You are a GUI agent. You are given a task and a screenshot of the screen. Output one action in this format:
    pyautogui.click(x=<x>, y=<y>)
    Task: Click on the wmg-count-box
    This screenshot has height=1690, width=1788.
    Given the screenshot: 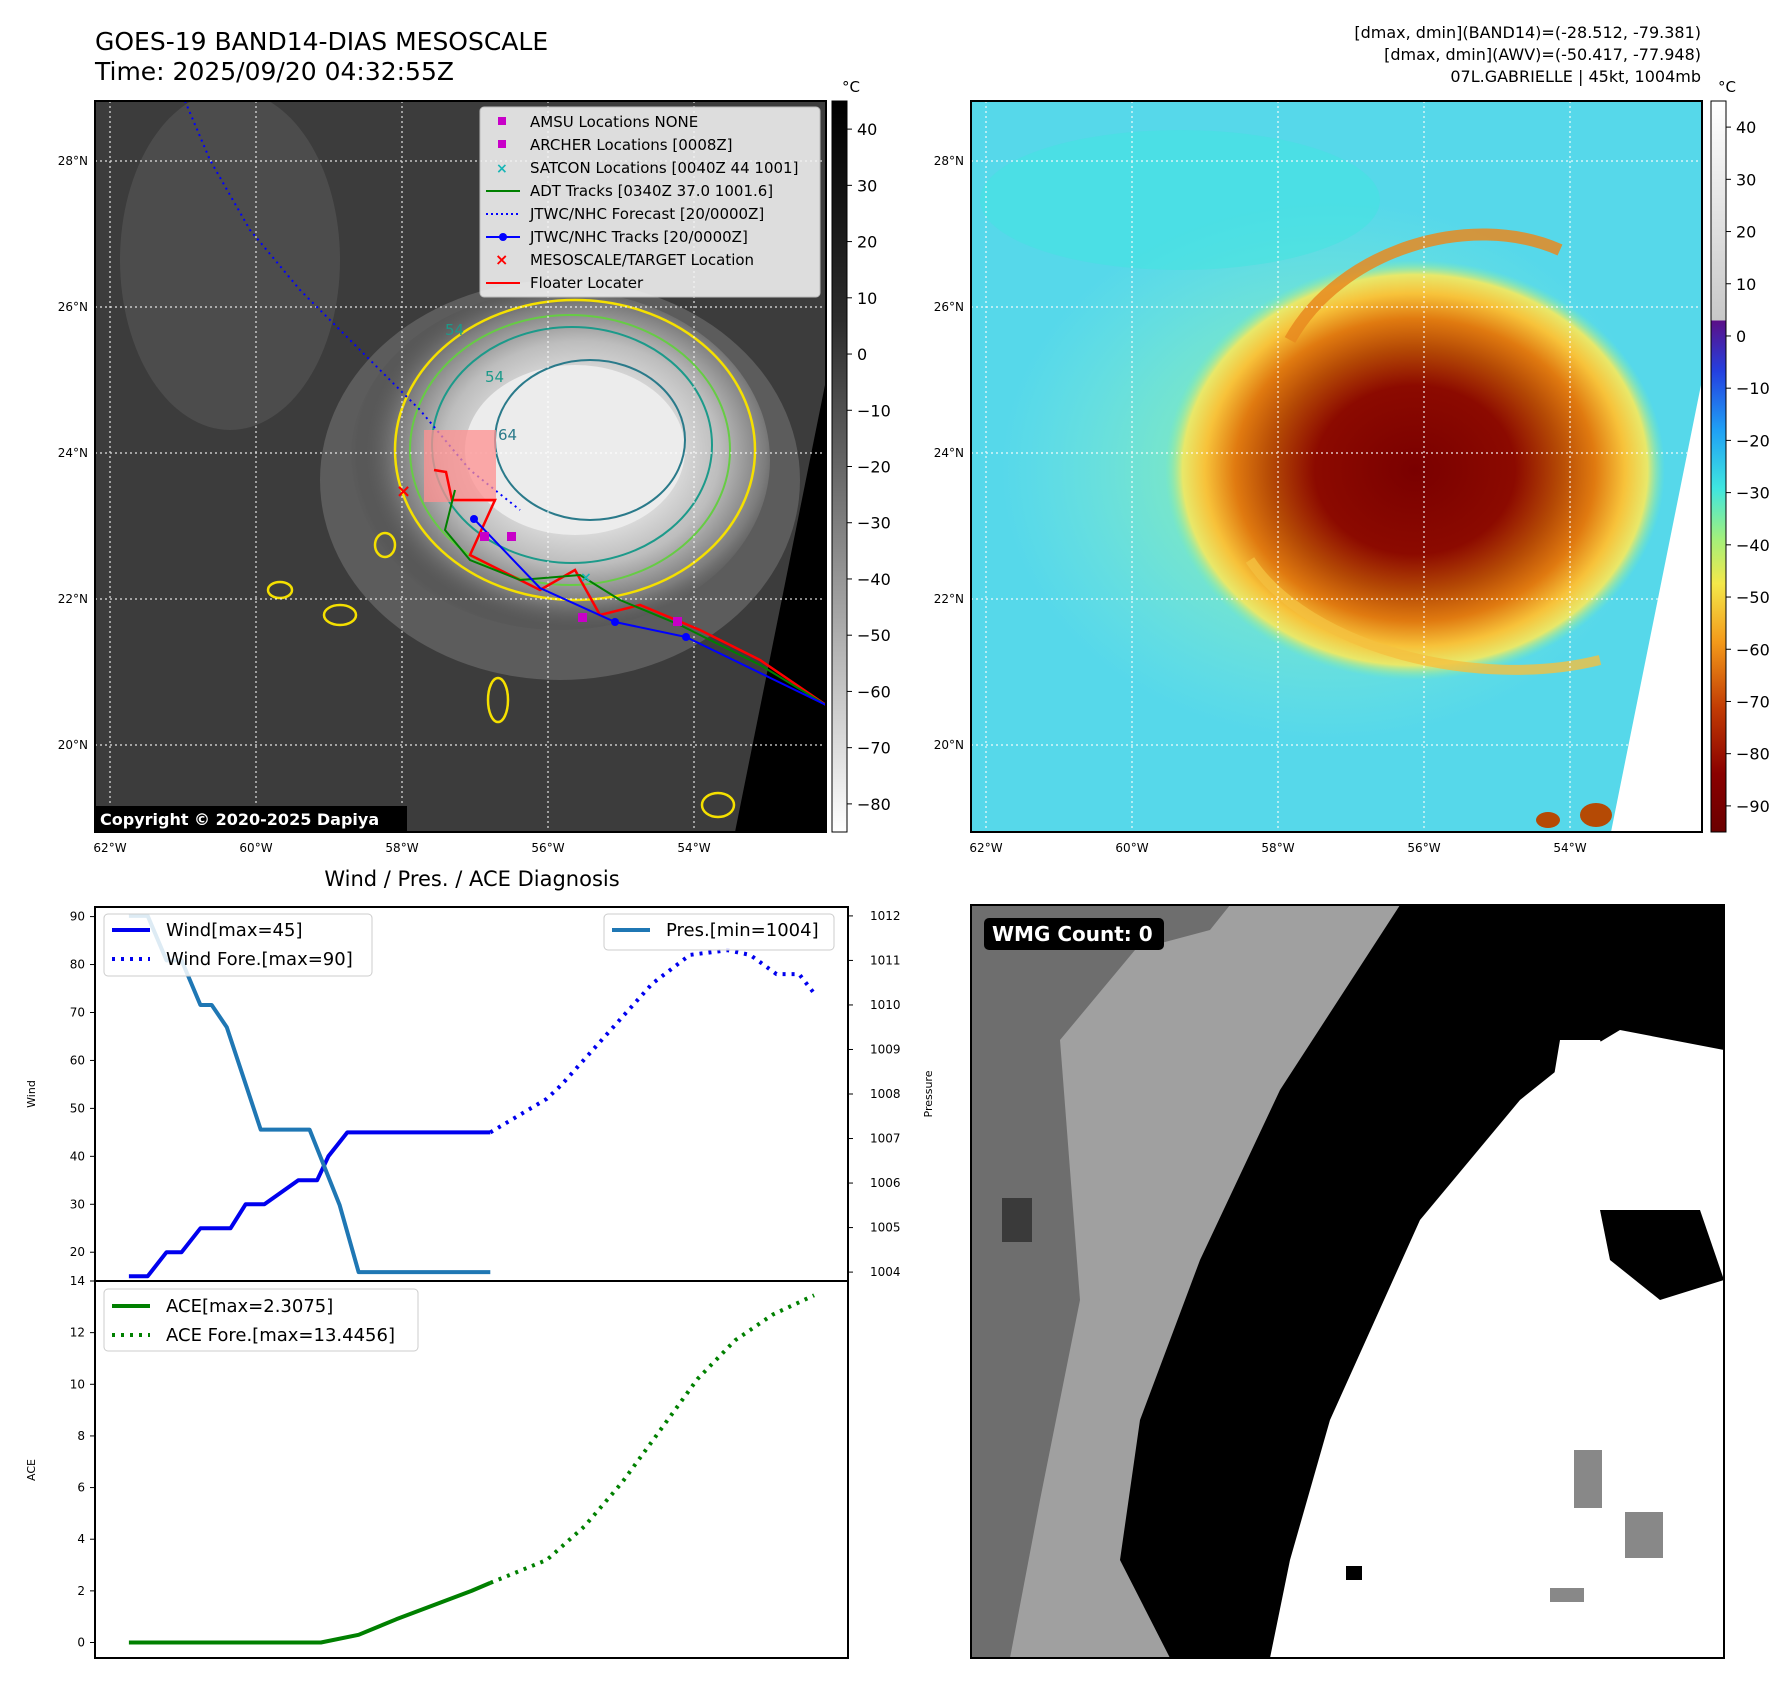 What is the action you would take?
    pyautogui.click(x=1074, y=934)
    